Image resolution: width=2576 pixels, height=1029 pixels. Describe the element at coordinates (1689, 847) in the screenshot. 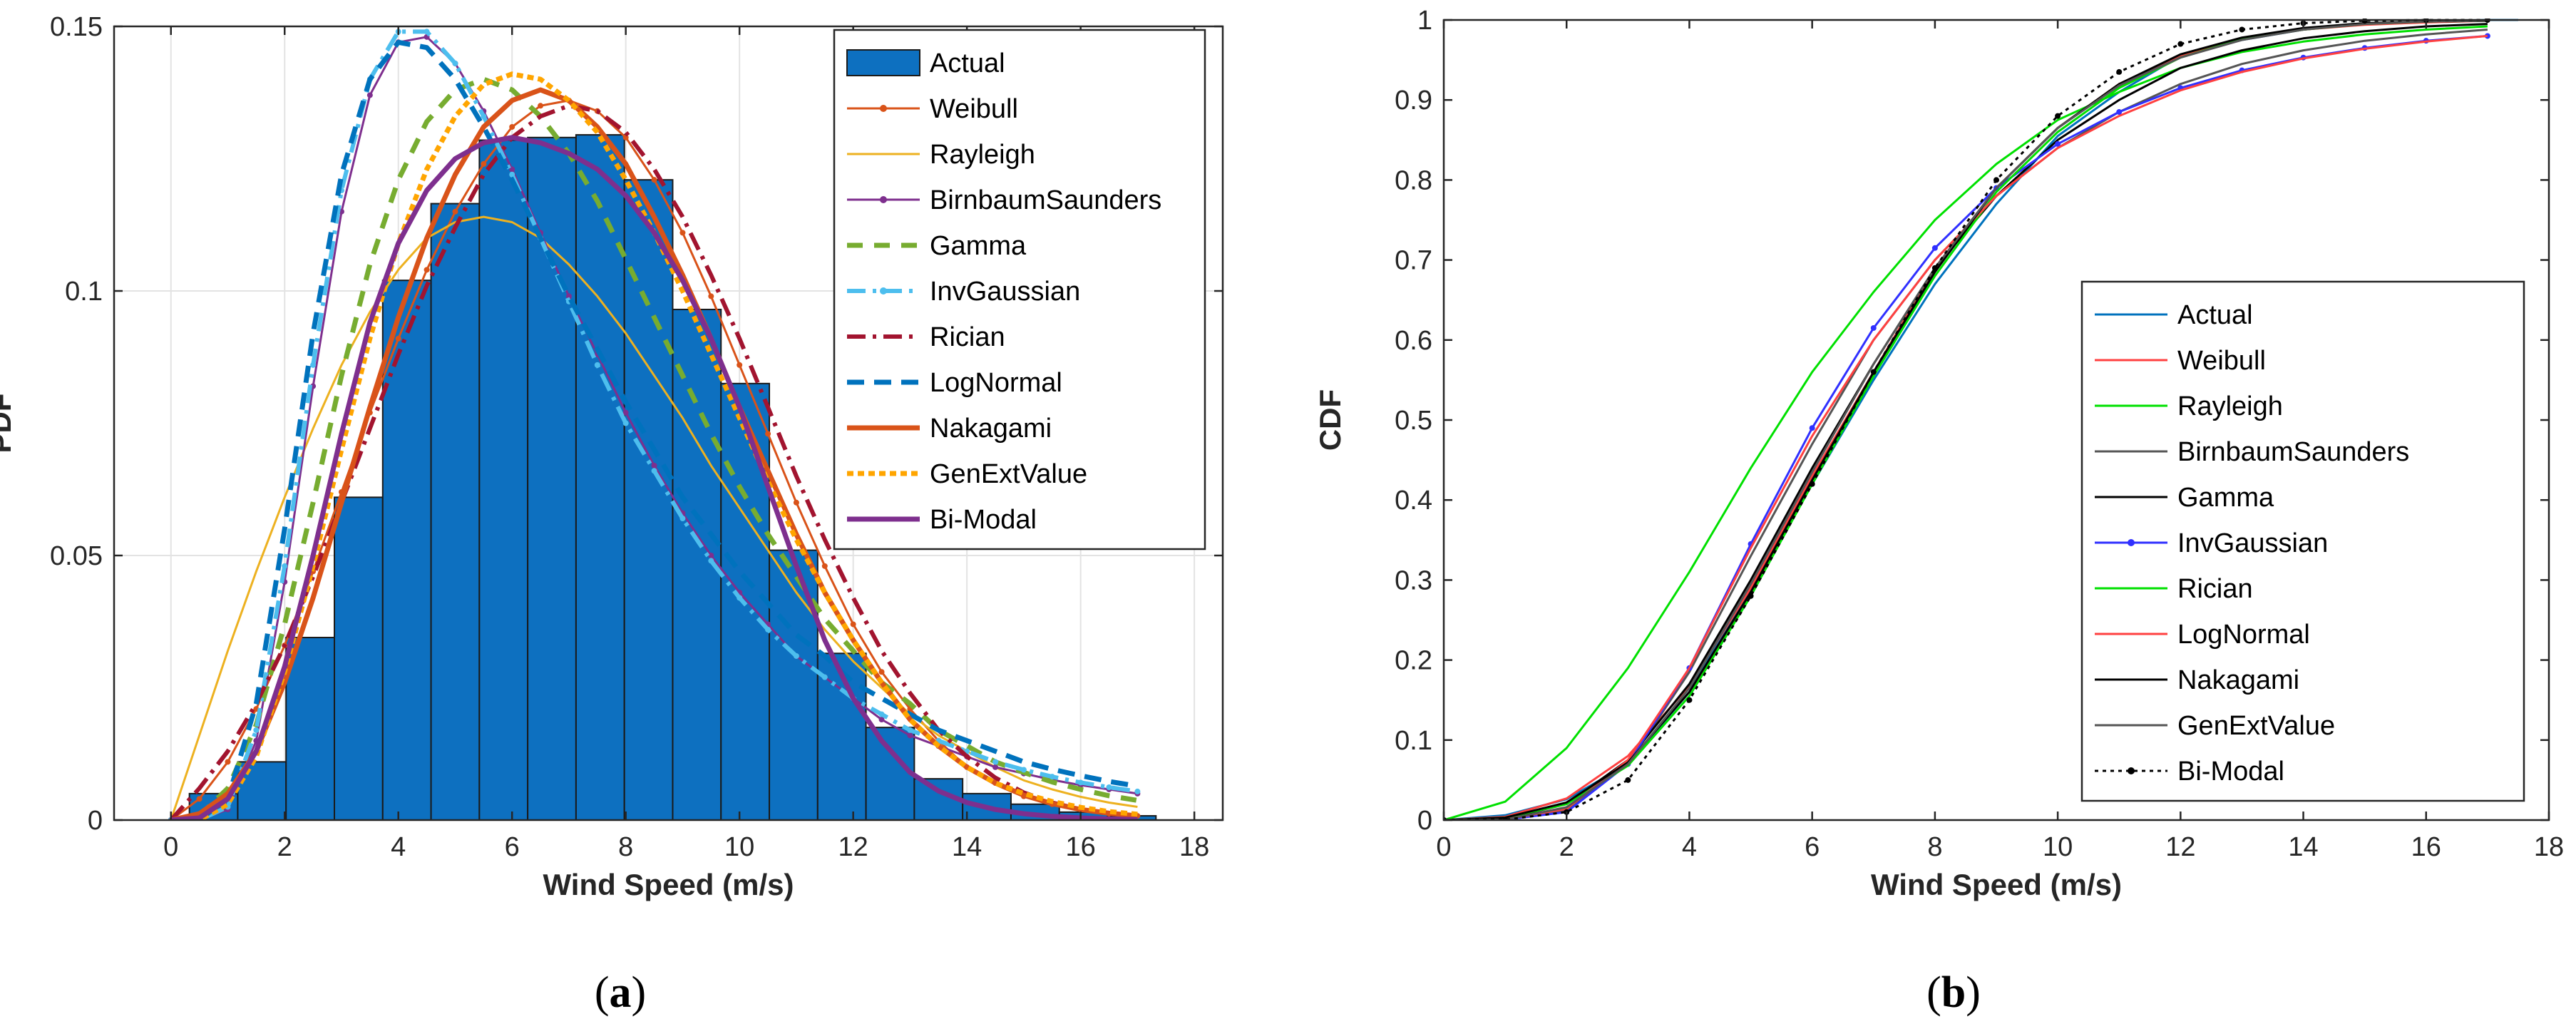

I see `x-tick-label: 4` at that location.